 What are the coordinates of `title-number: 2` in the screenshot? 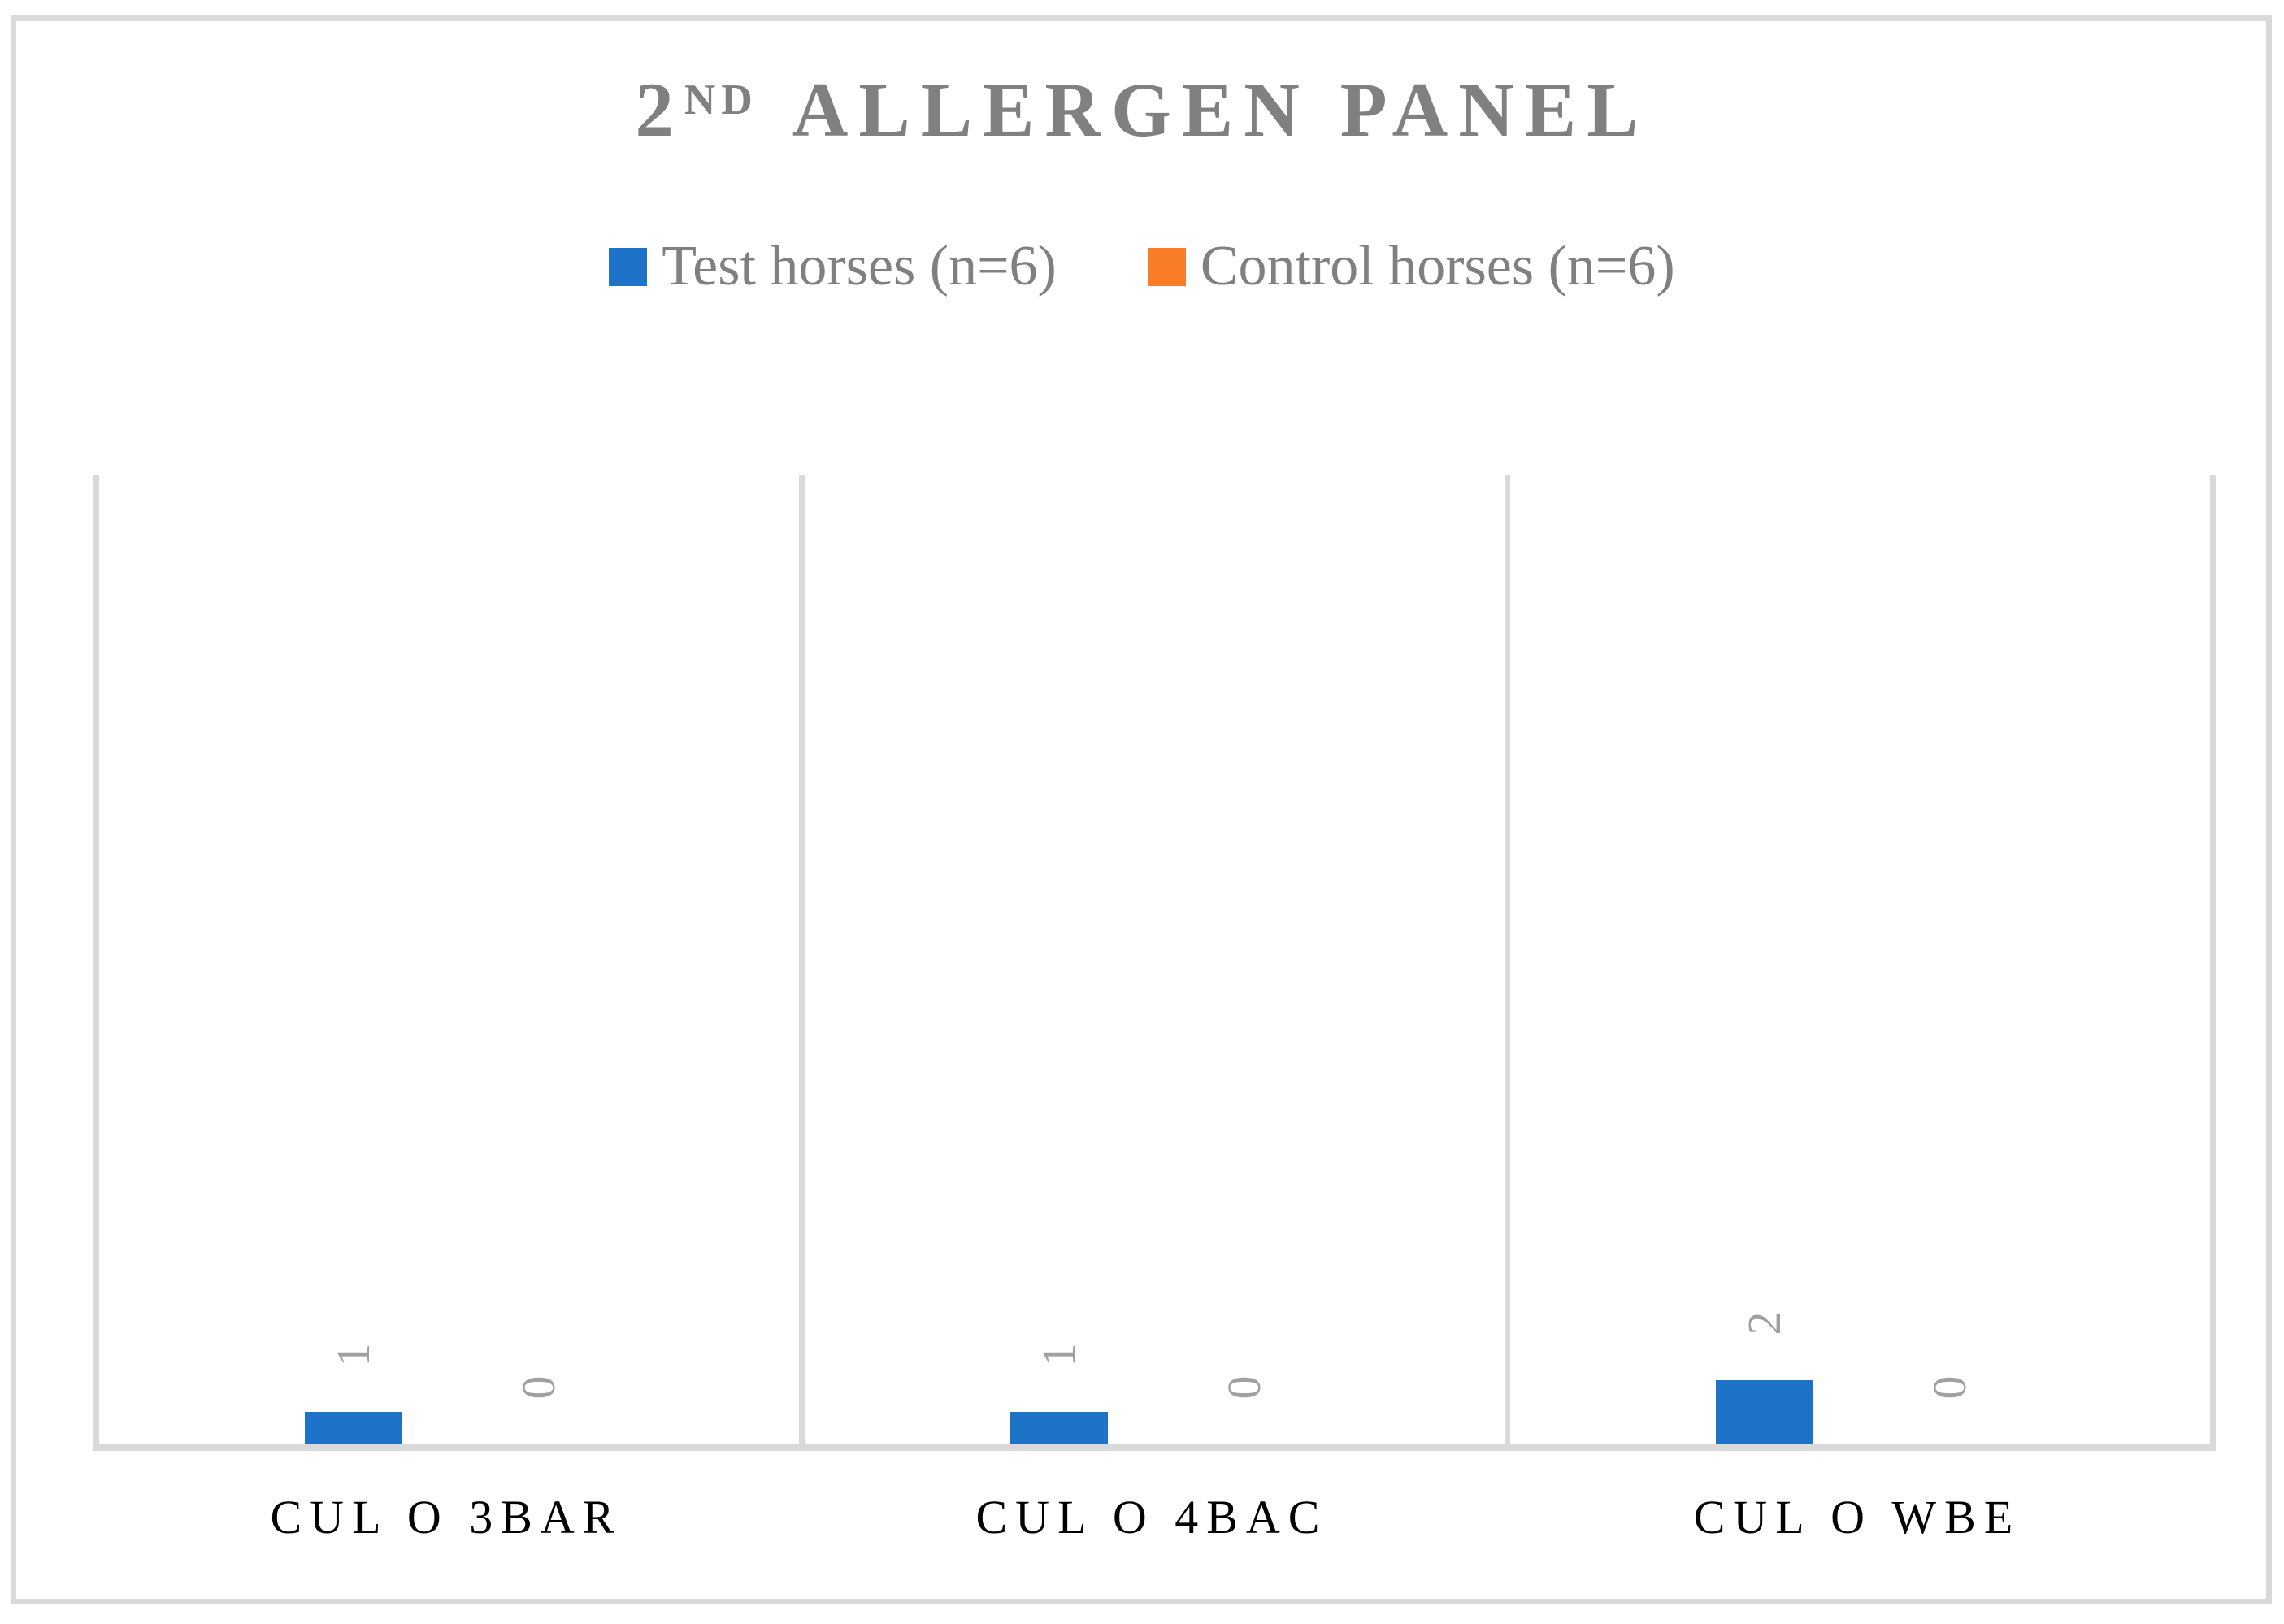 It's located at (660, 110).